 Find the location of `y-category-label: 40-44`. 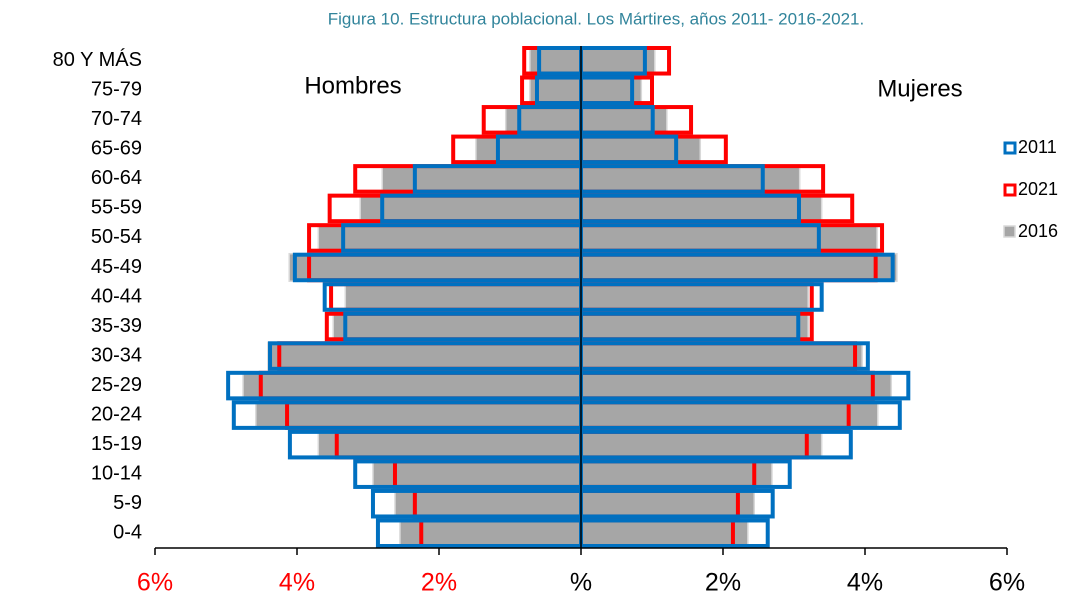

y-category-label: 40-44 is located at coordinates (116, 296).